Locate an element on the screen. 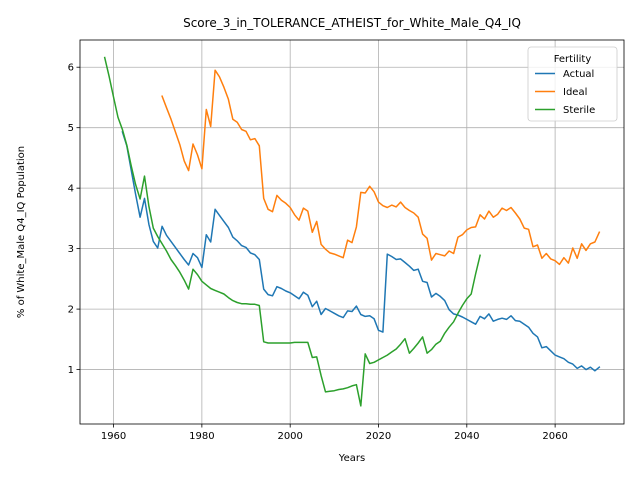 The image size is (640, 485). legend: Fertility Actual Ideal Sterile is located at coordinates (572, 84).